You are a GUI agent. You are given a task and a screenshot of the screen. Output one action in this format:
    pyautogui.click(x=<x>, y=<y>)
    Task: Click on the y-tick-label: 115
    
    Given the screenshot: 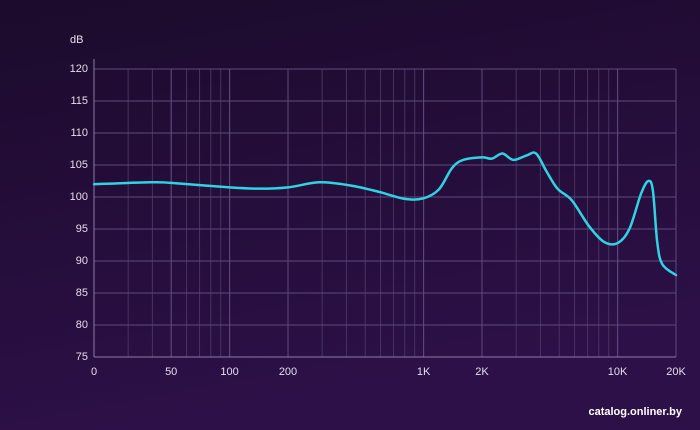 What is the action you would take?
    pyautogui.click(x=79, y=101)
    